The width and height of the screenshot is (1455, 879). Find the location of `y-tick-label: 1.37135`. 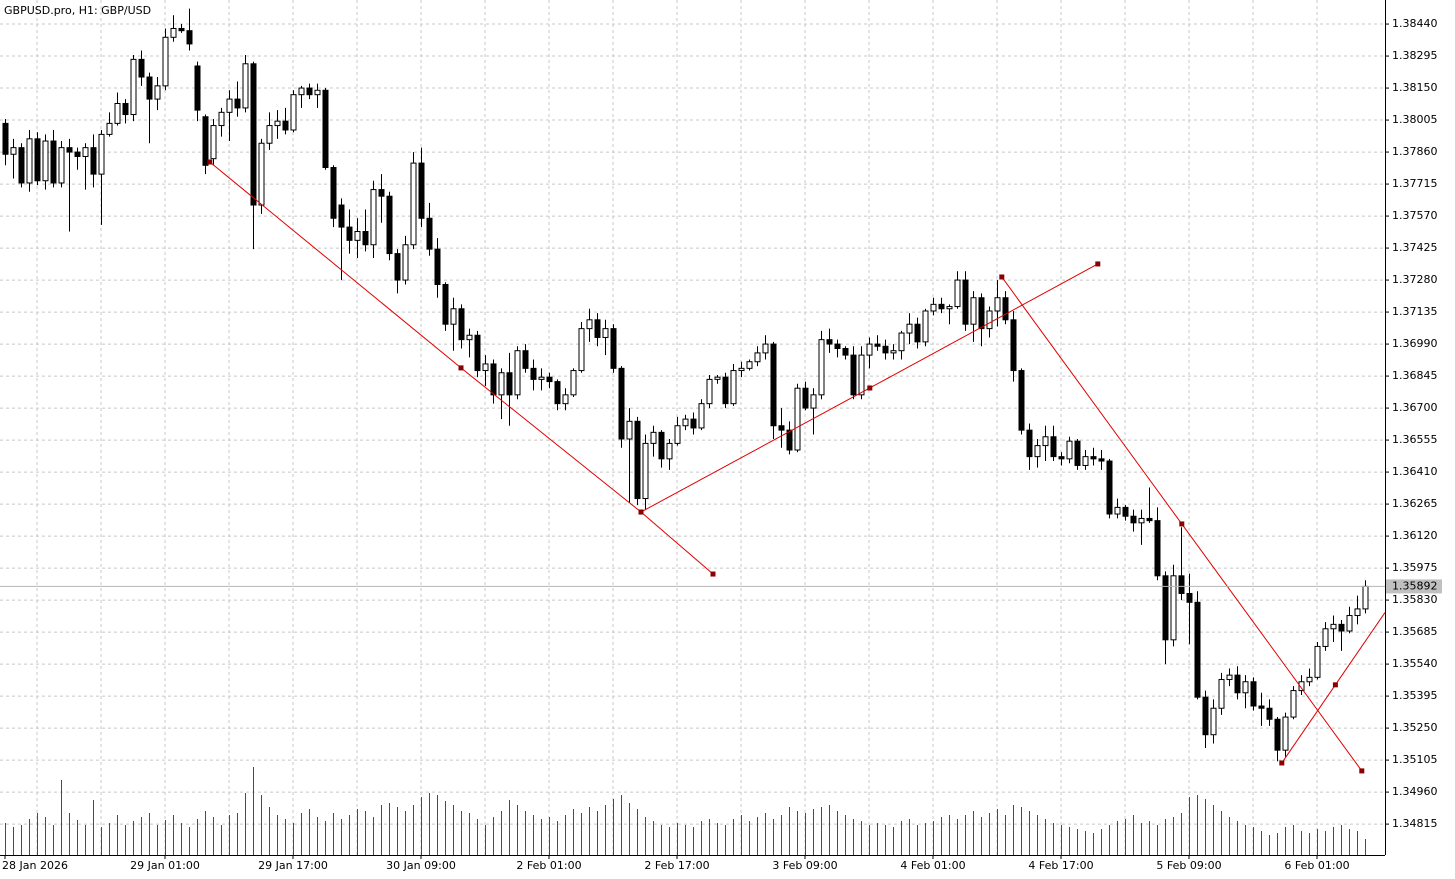

y-tick-label: 1.37135 is located at coordinates (1415, 311).